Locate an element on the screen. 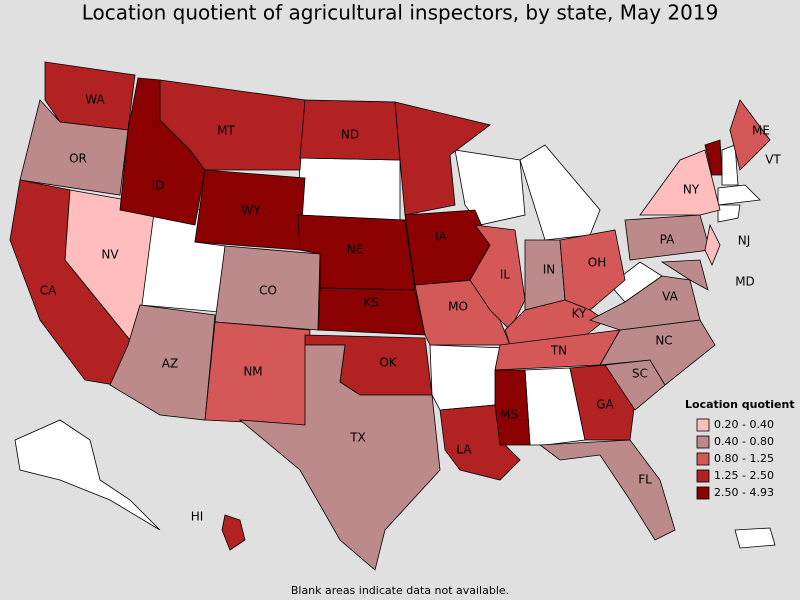 The width and height of the screenshot is (800, 600). state-ma is located at coordinates (739, 195).